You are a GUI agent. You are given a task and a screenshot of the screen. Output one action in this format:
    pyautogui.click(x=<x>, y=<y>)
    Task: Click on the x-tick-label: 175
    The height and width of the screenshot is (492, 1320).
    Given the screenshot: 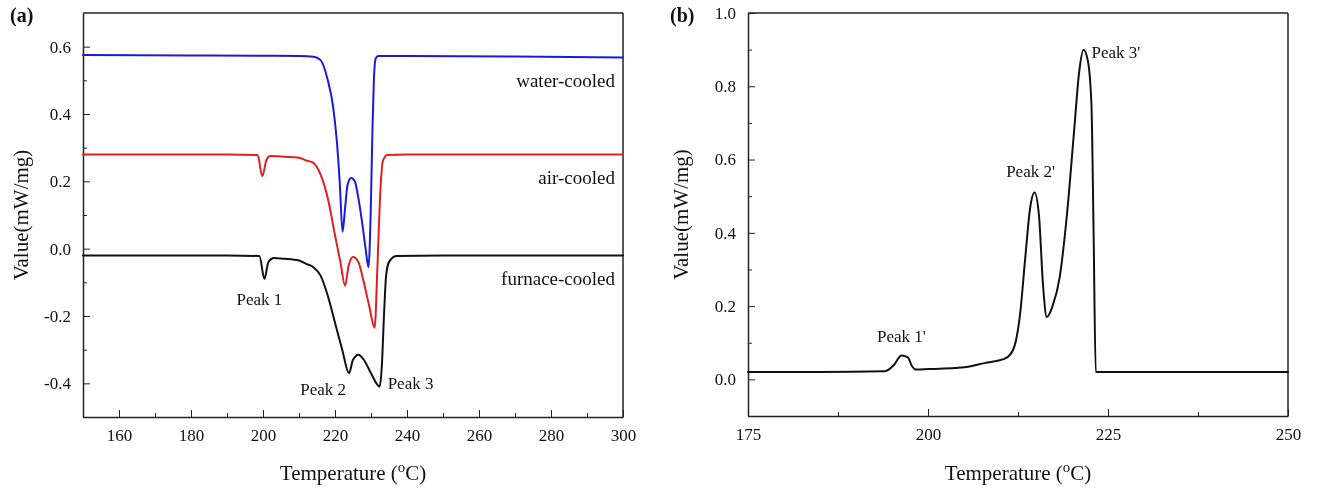 What is the action you would take?
    pyautogui.click(x=748, y=435)
    